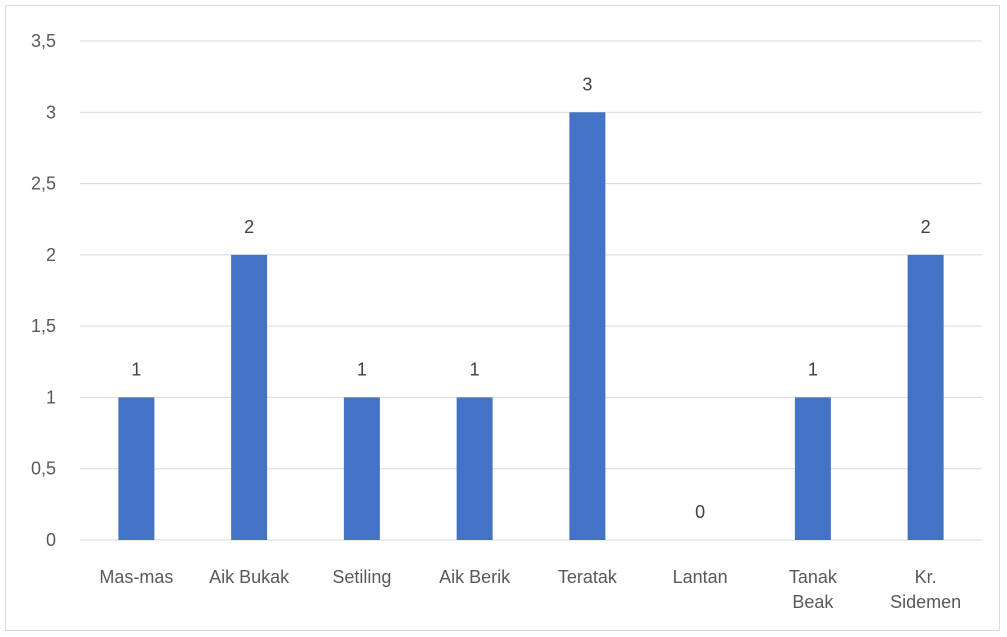 The image size is (1007, 637). What do you see at coordinates (362, 369) in the screenshot?
I see `data-label-2: 1` at bounding box center [362, 369].